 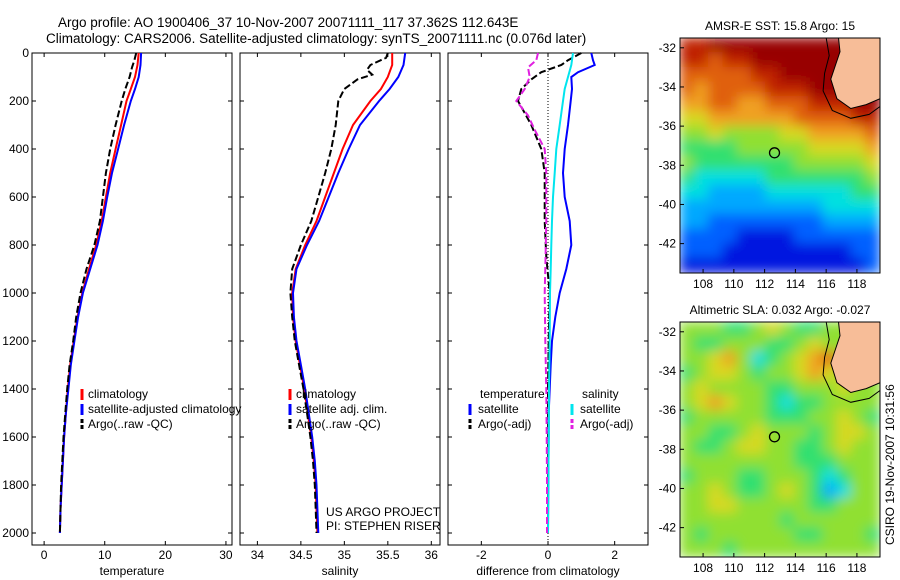 What do you see at coordinates (383, 526) in the screenshot?
I see `project-annotation-line: PI: STEPHEN RISER` at bounding box center [383, 526].